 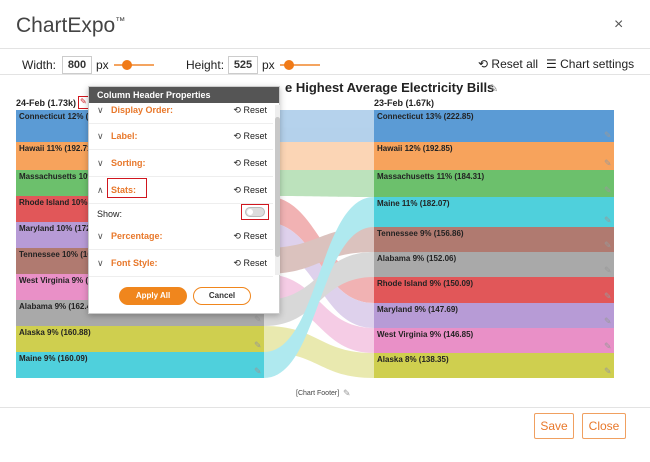 What do you see at coordinates (347, 393) in the screenshot?
I see `edit-footer-icon: ✎` at bounding box center [347, 393].